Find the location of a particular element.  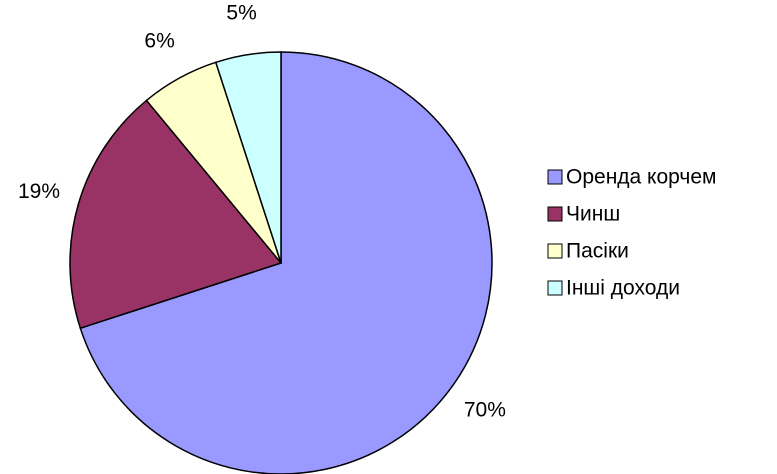

data-label: 6% is located at coordinates (159, 41).